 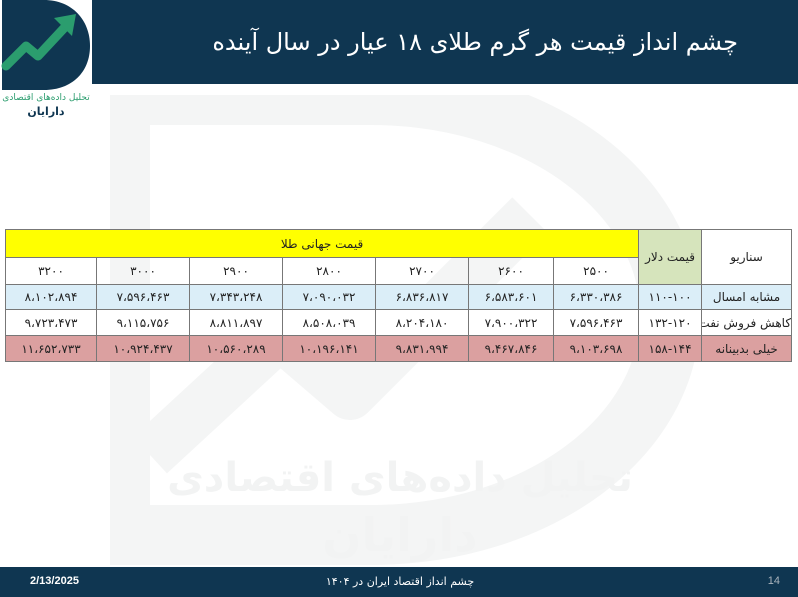 What do you see at coordinates (422, 271) in the screenshot?
I see `world-price-2700: ۲۷۰۰` at bounding box center [422, 271].